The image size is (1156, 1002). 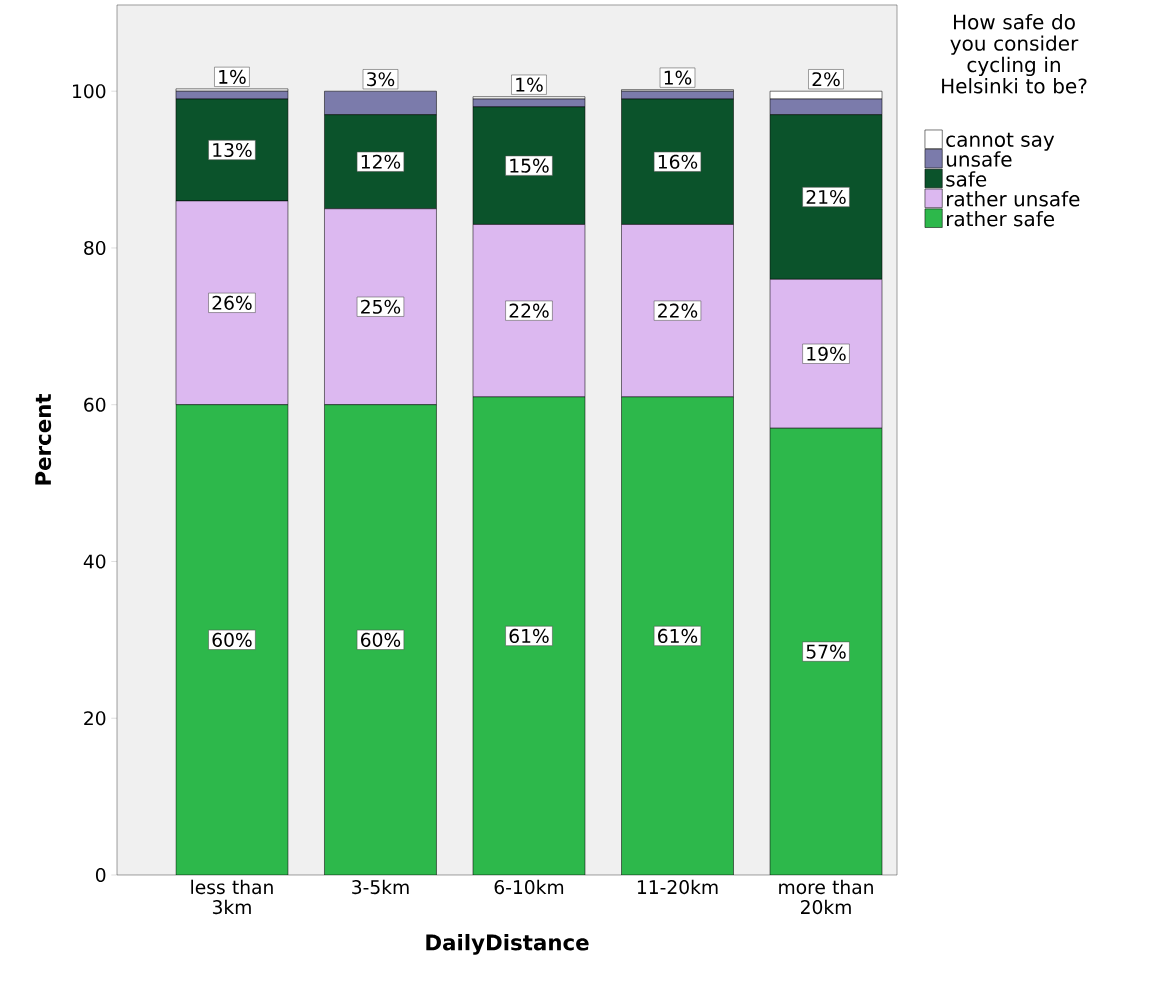 I want to click on data-label: 2%, so click(x=826, y=79).